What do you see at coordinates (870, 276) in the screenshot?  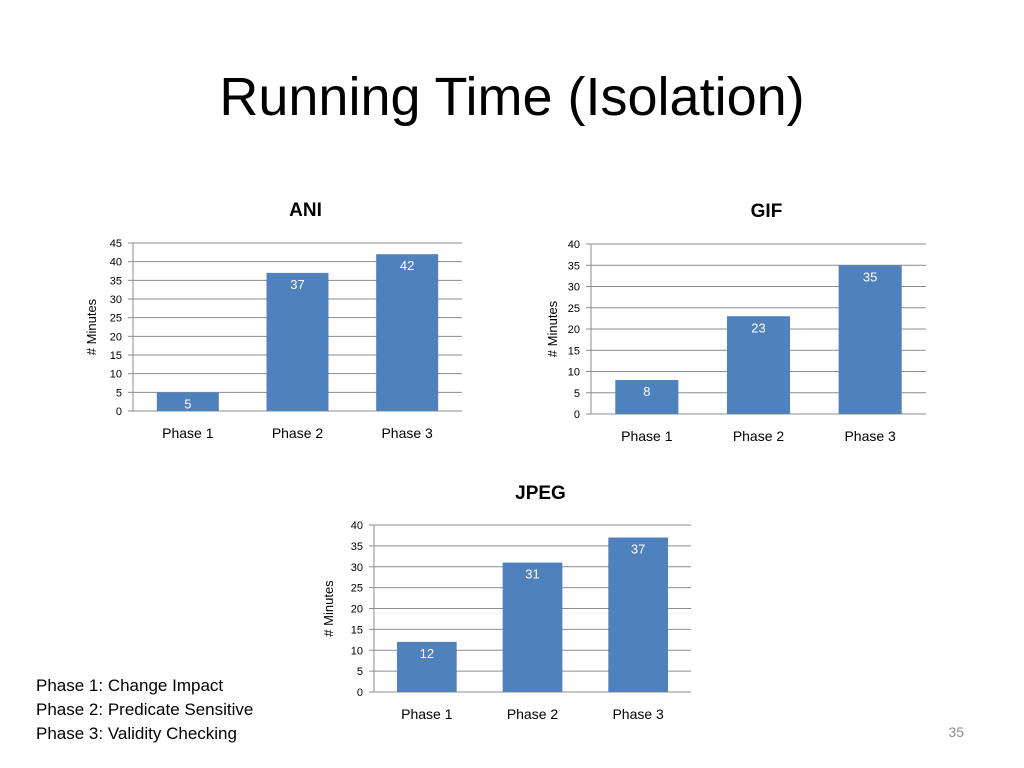 I see `data-label-phase-3: 35` at bounding box center [870, 276].